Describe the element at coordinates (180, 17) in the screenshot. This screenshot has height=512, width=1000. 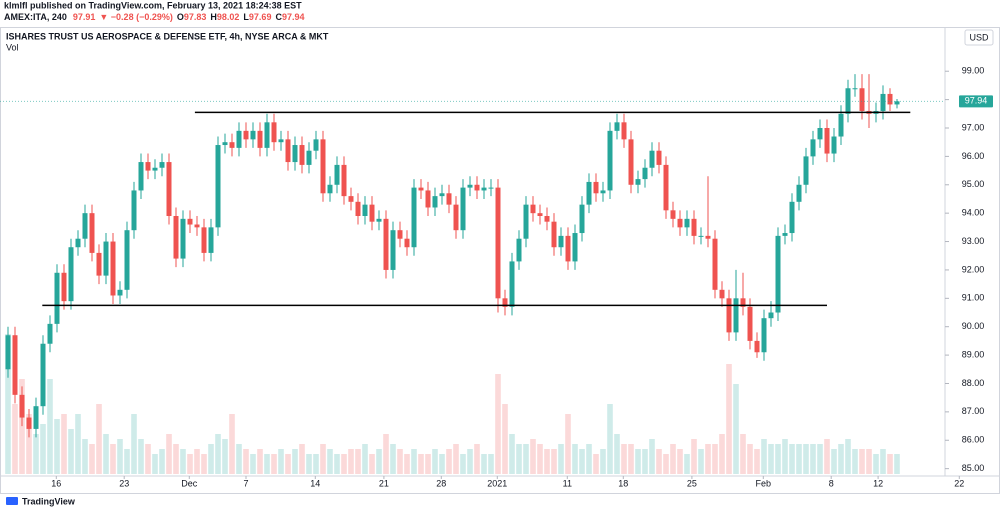
I see `o-label: O` at that location.